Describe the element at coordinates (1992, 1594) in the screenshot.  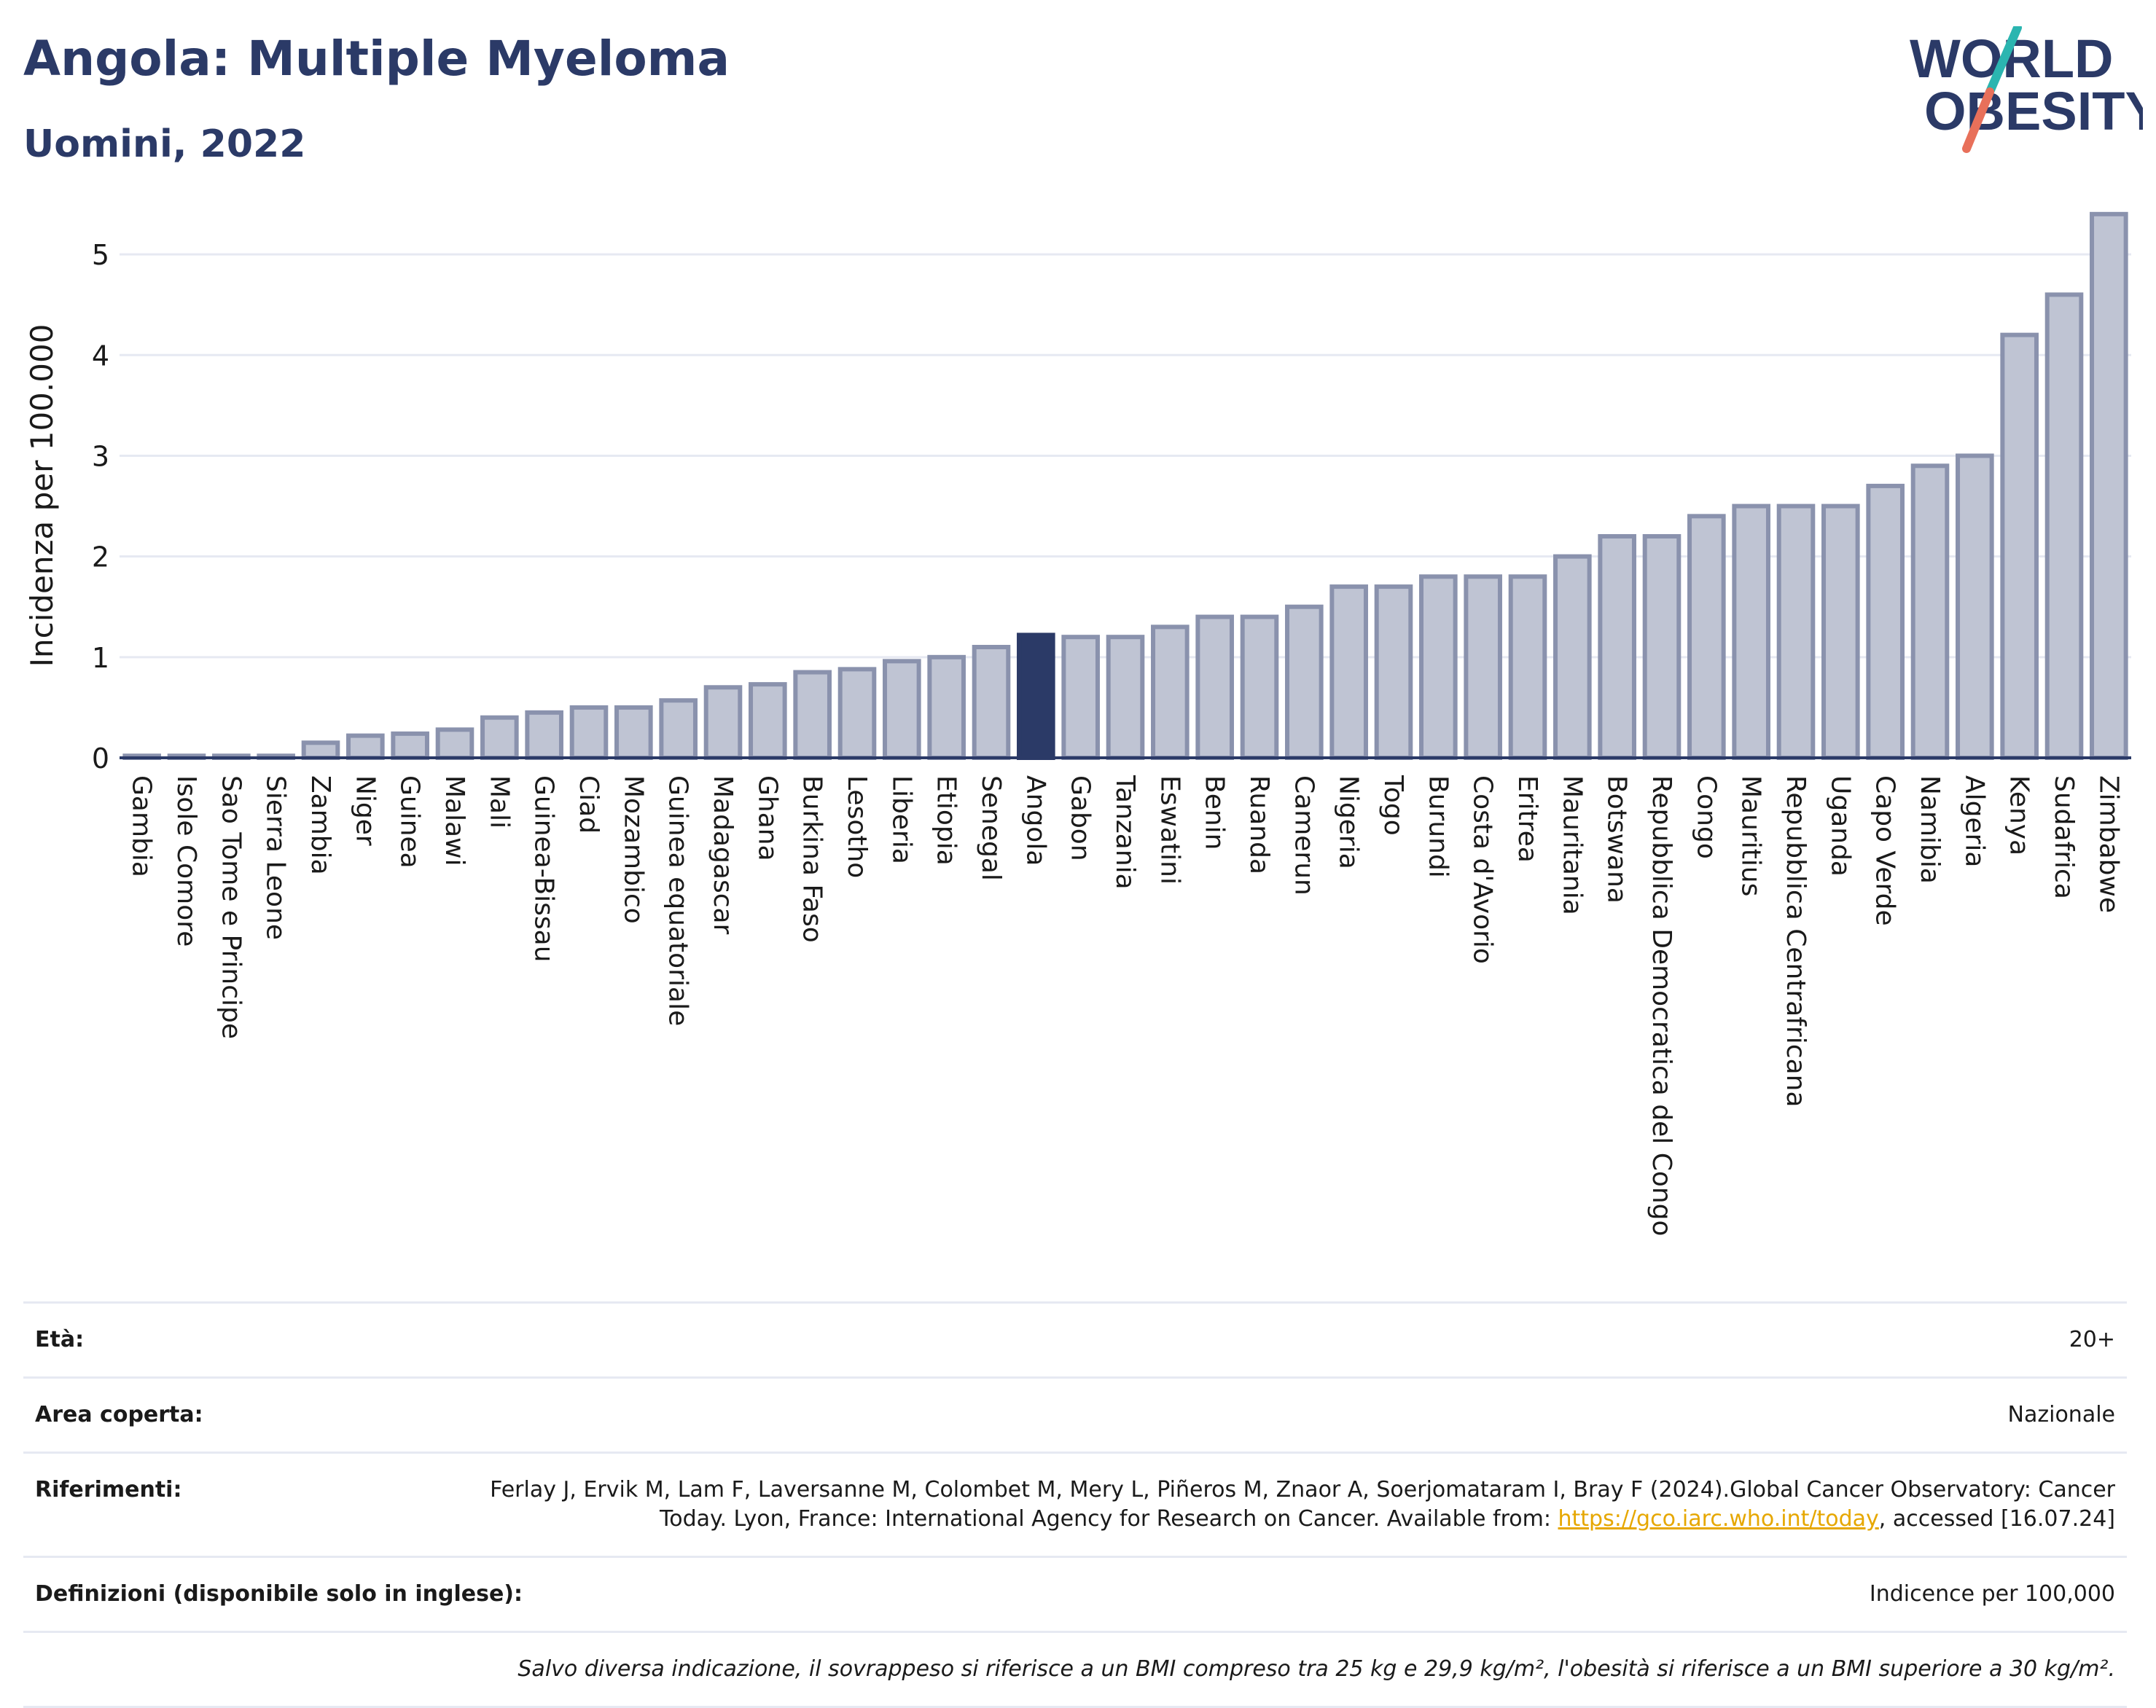
I see `definitions-value: Indicence per 100,000` at that location.